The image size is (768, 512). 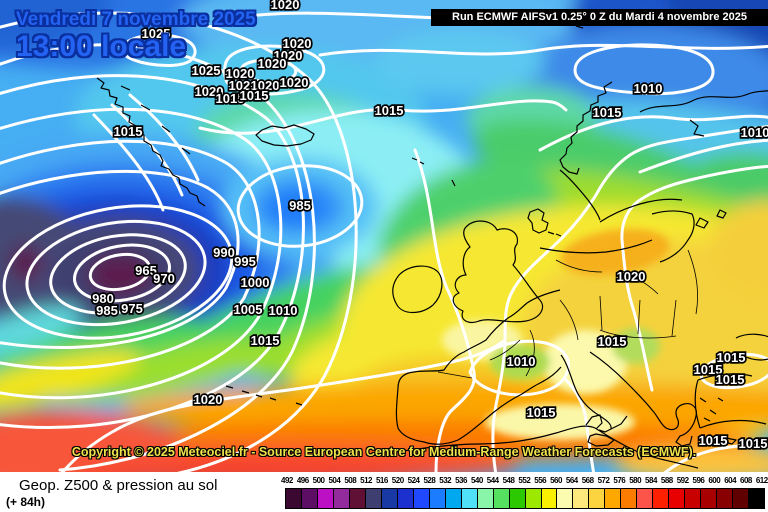 What do you see at coordinates (245, 261) in the screenshot?
I see `isobar-value-label: 995` at bounding box center [245, 261].